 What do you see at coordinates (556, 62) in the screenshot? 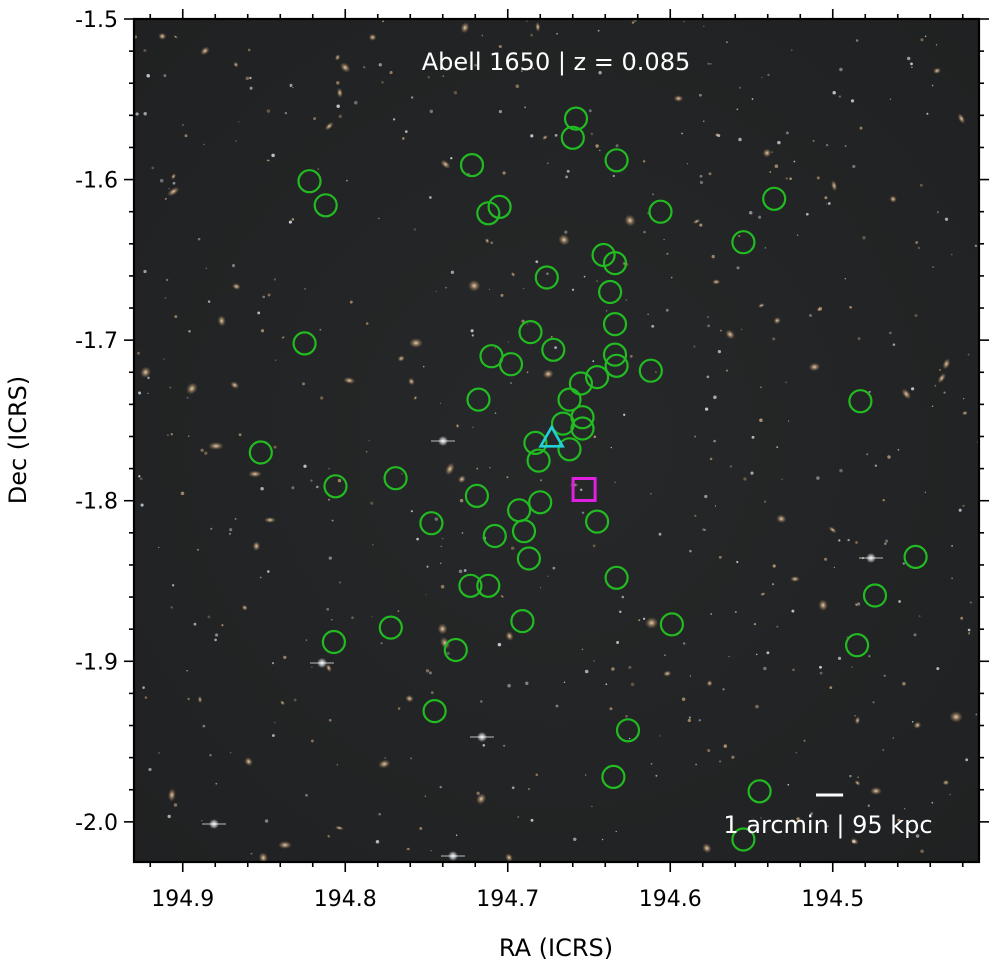
I see `chart-title: Abell 1650 | z = 0.085` at bounding box center [556, 62].